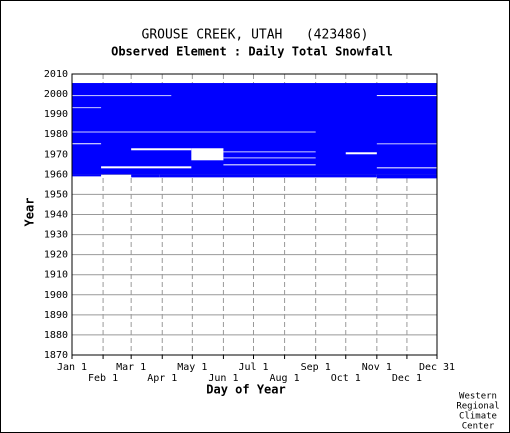 The image size is (510, 433). I want to click on x-tick-label: Nov 1, so click(377, 367).